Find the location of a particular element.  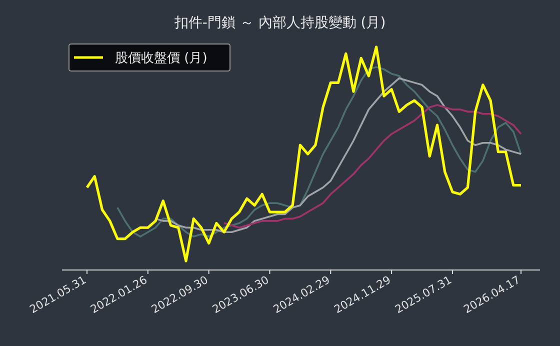

legend: 股價收盤價 (月) is located at coordinates (149, 58).